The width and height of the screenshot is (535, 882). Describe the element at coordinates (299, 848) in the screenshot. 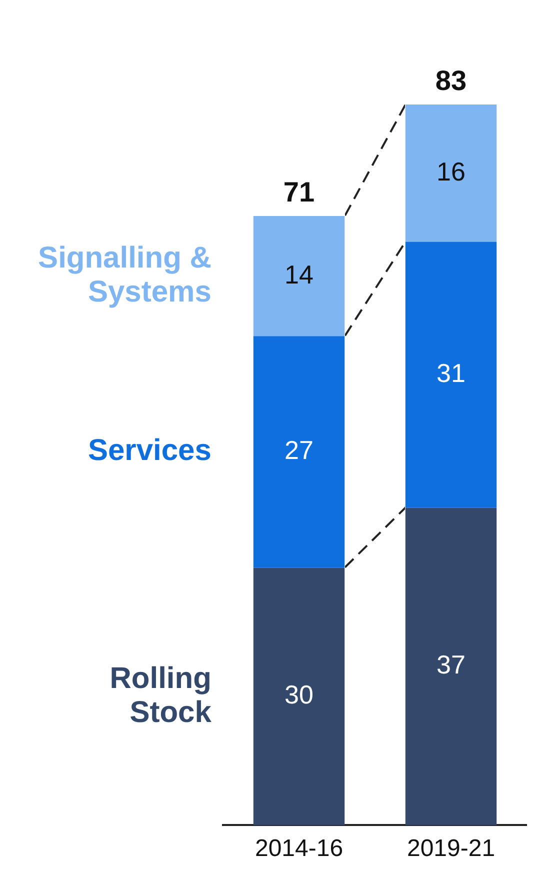

I see `x-tick-label: 2014-16` at that location.